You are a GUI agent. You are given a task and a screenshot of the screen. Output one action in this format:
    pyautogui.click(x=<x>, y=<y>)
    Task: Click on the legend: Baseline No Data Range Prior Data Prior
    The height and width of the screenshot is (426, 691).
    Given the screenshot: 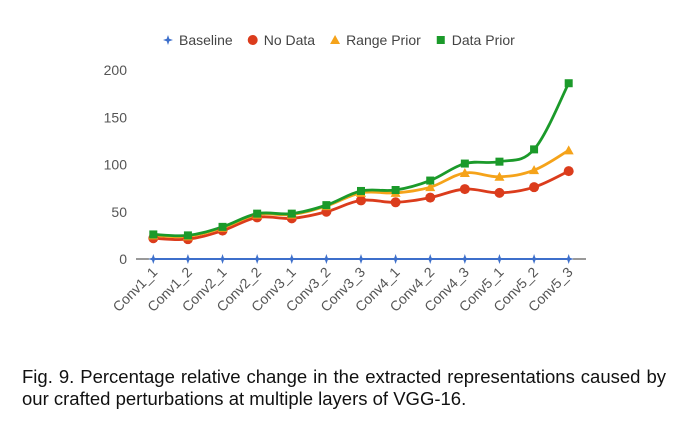 What is the action you would take?
    pyautogui.click(x=339, y=40)
    